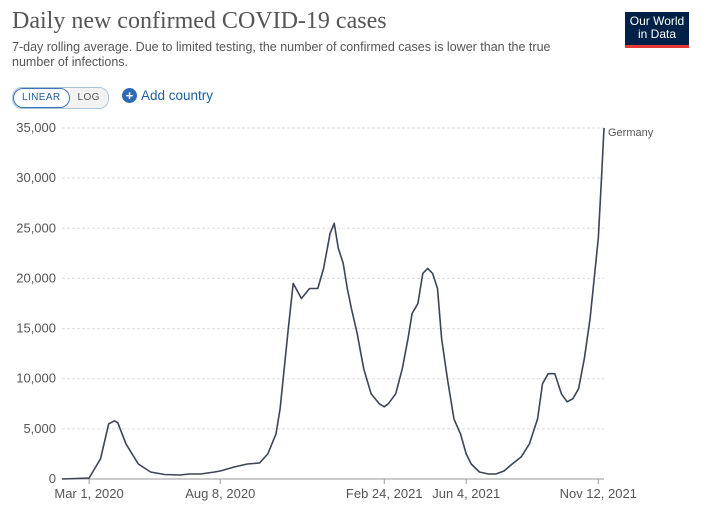 The width and height of the screenshot is (703, 518). I want to click on y-tick-label: 35,000, so click(36, 127).